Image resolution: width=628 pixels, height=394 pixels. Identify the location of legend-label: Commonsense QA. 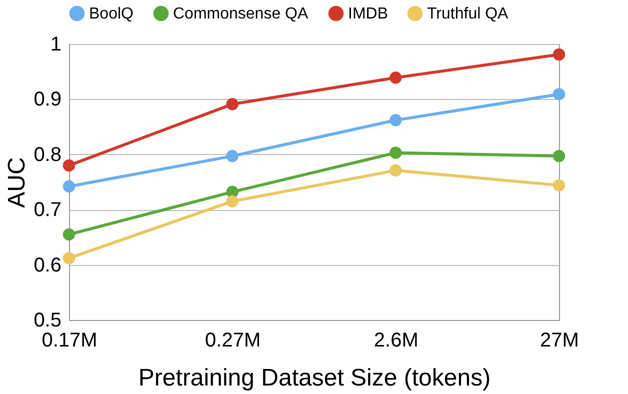
(240, 13).